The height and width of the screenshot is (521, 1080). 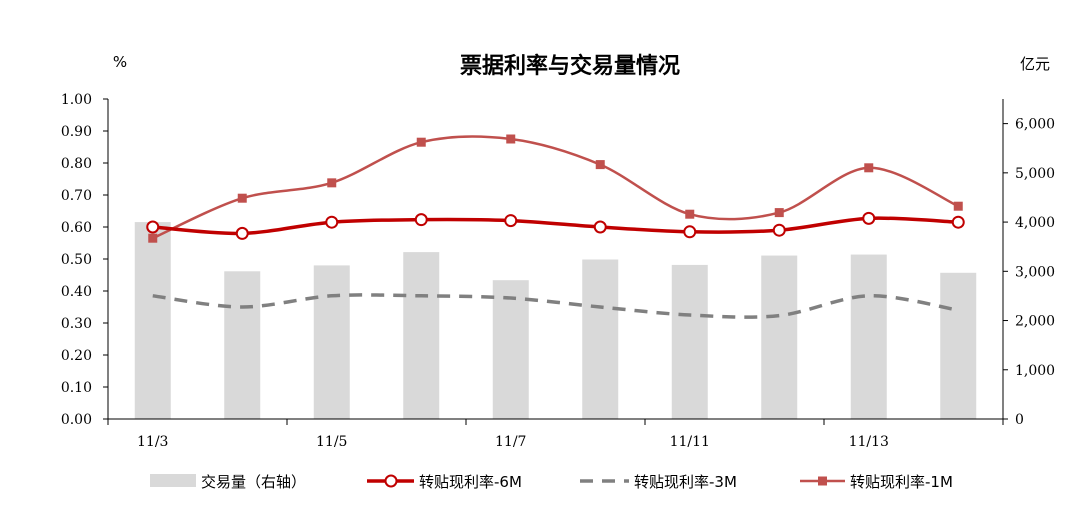 What do you see at coordinates (76, 196) in the screenshot?
I see `left-tick-label: 0.70` at bounding box center [76, 196].